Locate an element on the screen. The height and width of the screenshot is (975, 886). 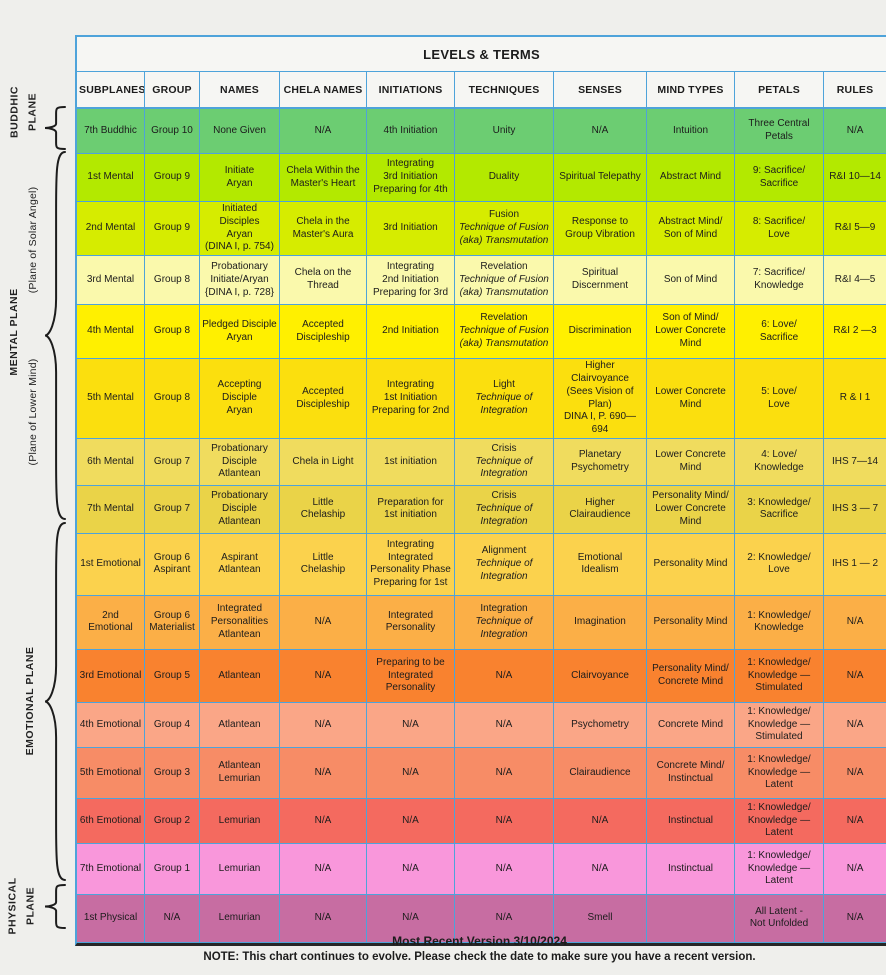
buddhic-plane-brace is located at coordinates (57, 128).